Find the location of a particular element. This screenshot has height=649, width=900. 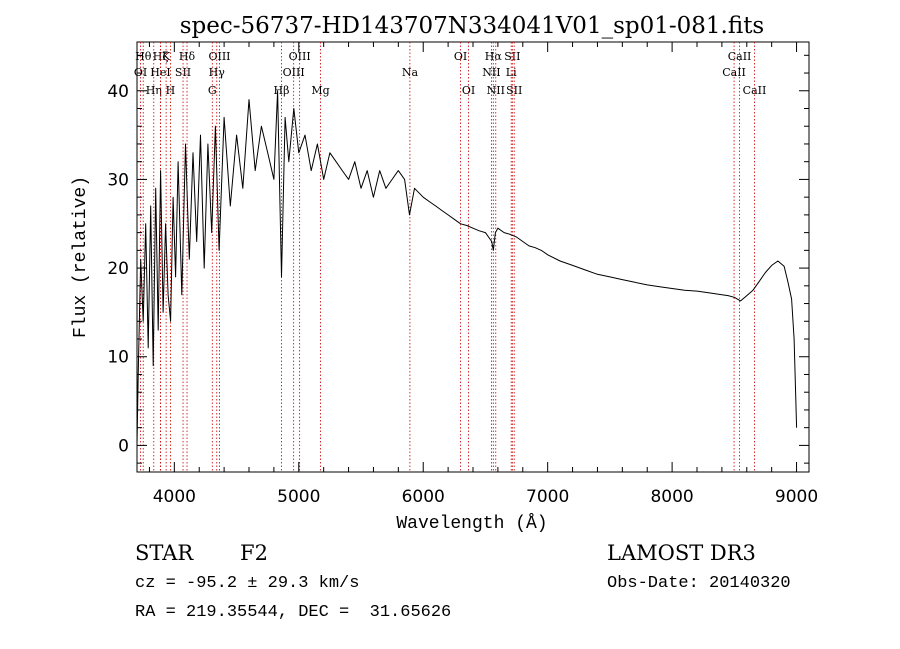

line-marker-label-10: Hγ is located at coordinates (217, 72).